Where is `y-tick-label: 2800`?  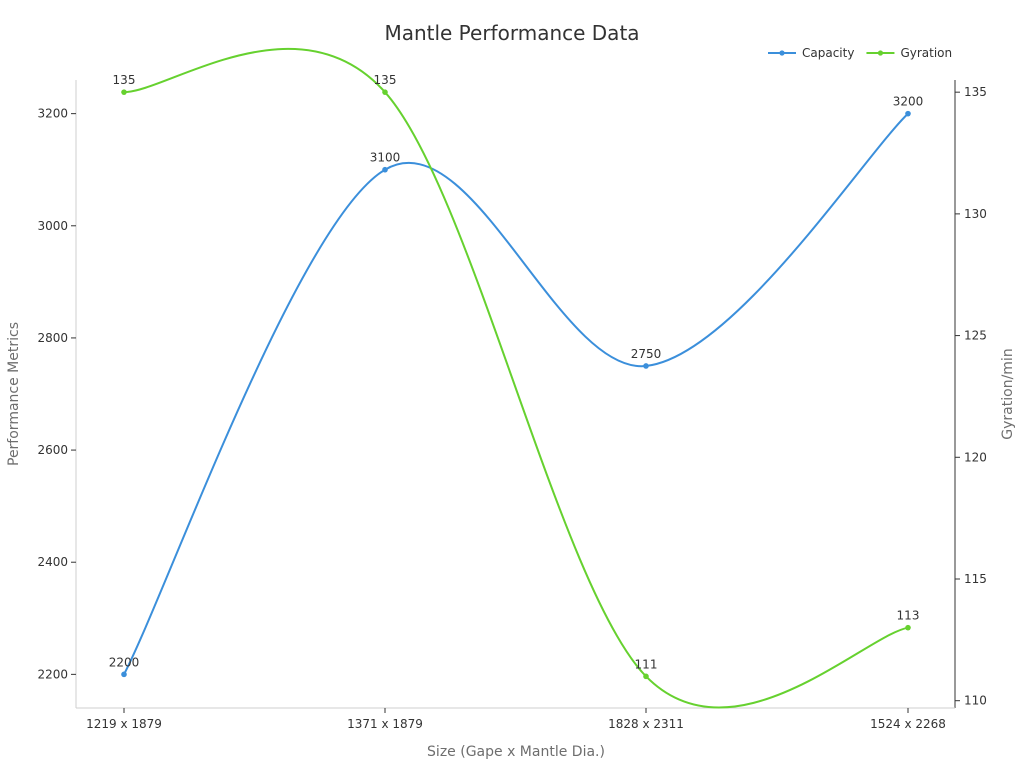
y-tick-label: 2800 is located at coordinates (52, 338).